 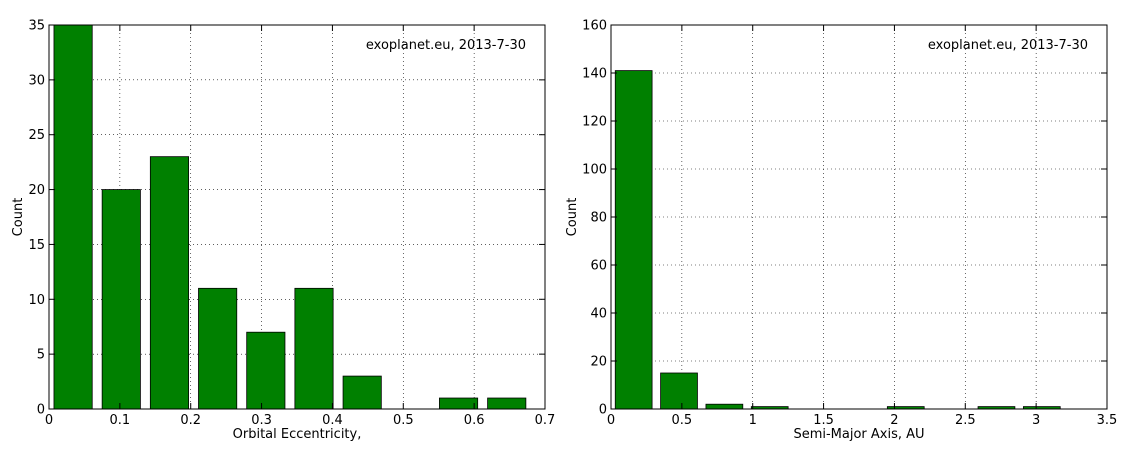 I want to click on x-axis-label: Semi-Major Axis, AU, so click(x=858, y=434).